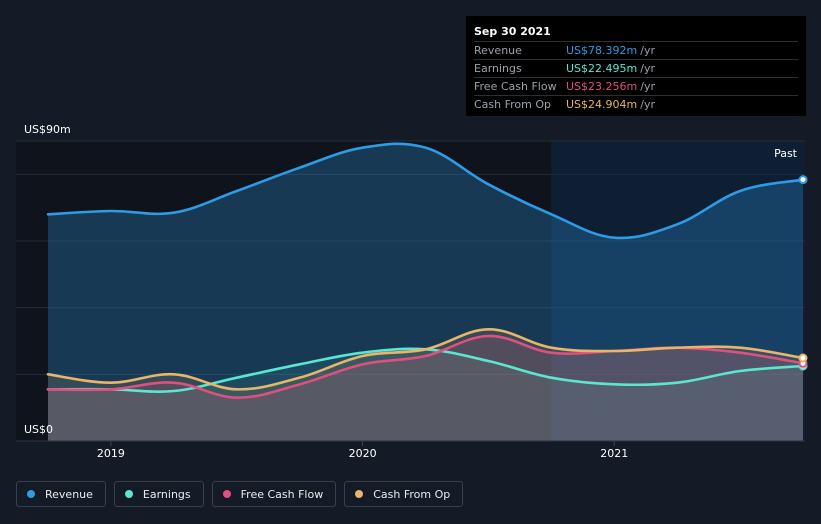  What do you see at coordinates (498, 68) in the screenshot?
I see `tooltip-label: Earnings` at bounding box center [498, 68].